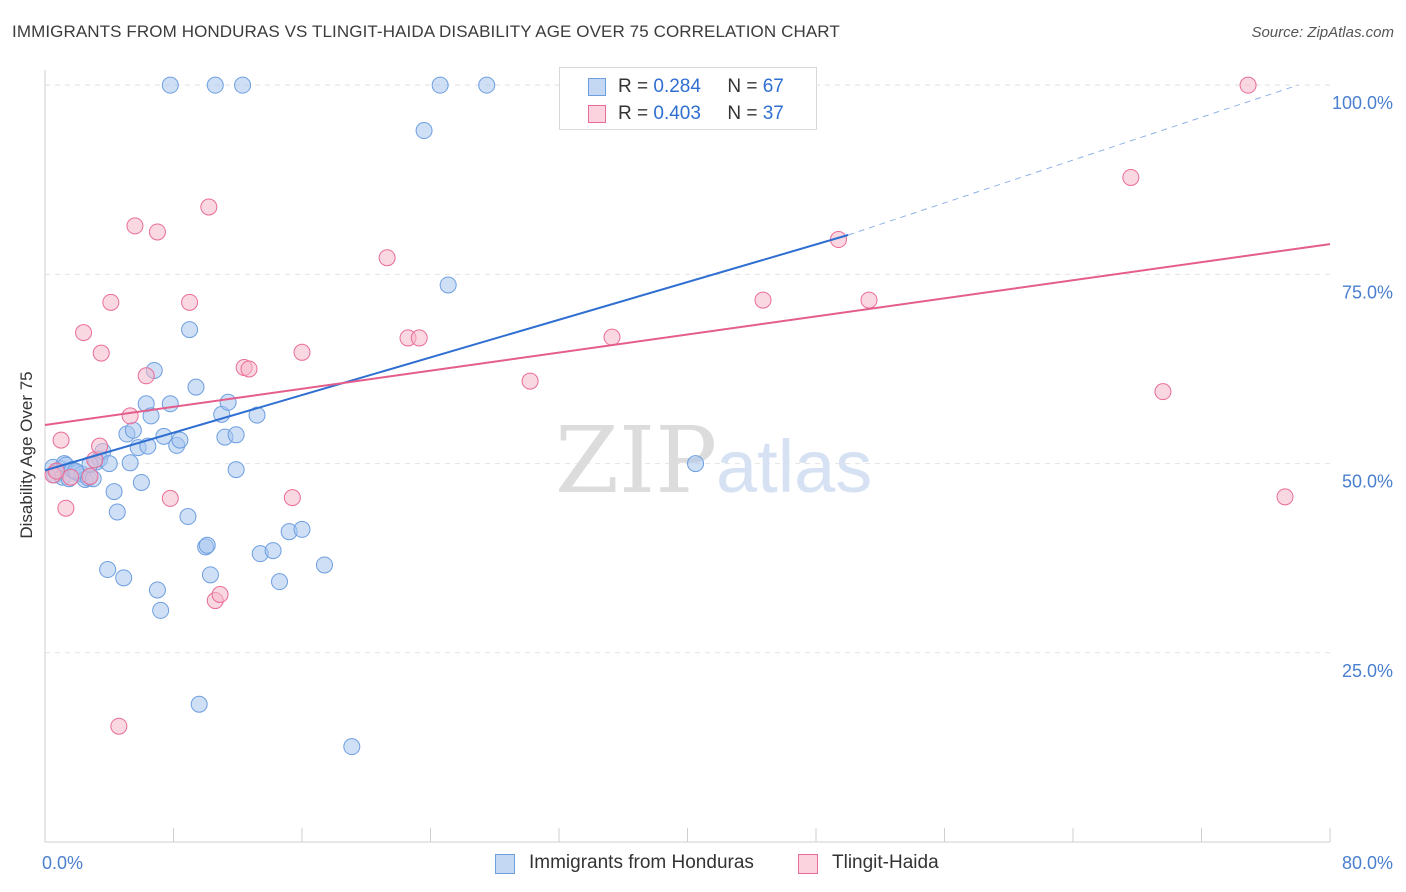 This screenshot has height=892, width=1406. What do you see at coordinates (688, 98) in the screenshot?
I see `correlation-legend: R = 0.284 N = 67 R = 0.403 N = 37` at bounding box center [688, 98].